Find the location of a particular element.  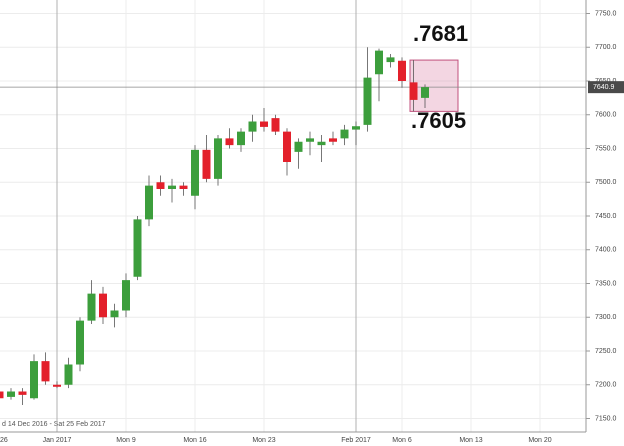

y-tick-label: 7700.0 is located at coordinates (606, 47).